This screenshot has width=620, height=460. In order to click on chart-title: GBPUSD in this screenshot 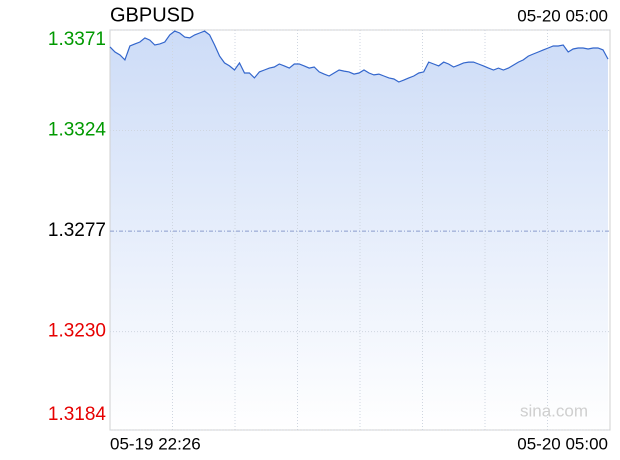, I will do `click(152, 15)`.